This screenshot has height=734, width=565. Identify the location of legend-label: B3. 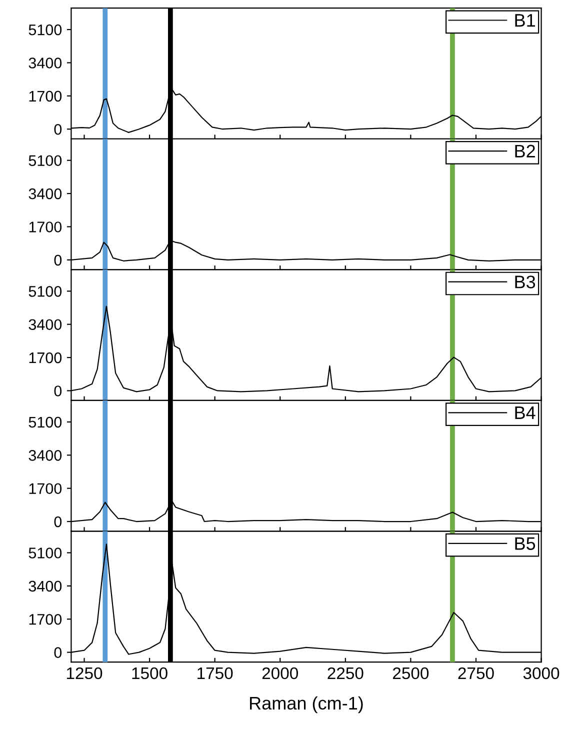
(525, 282).